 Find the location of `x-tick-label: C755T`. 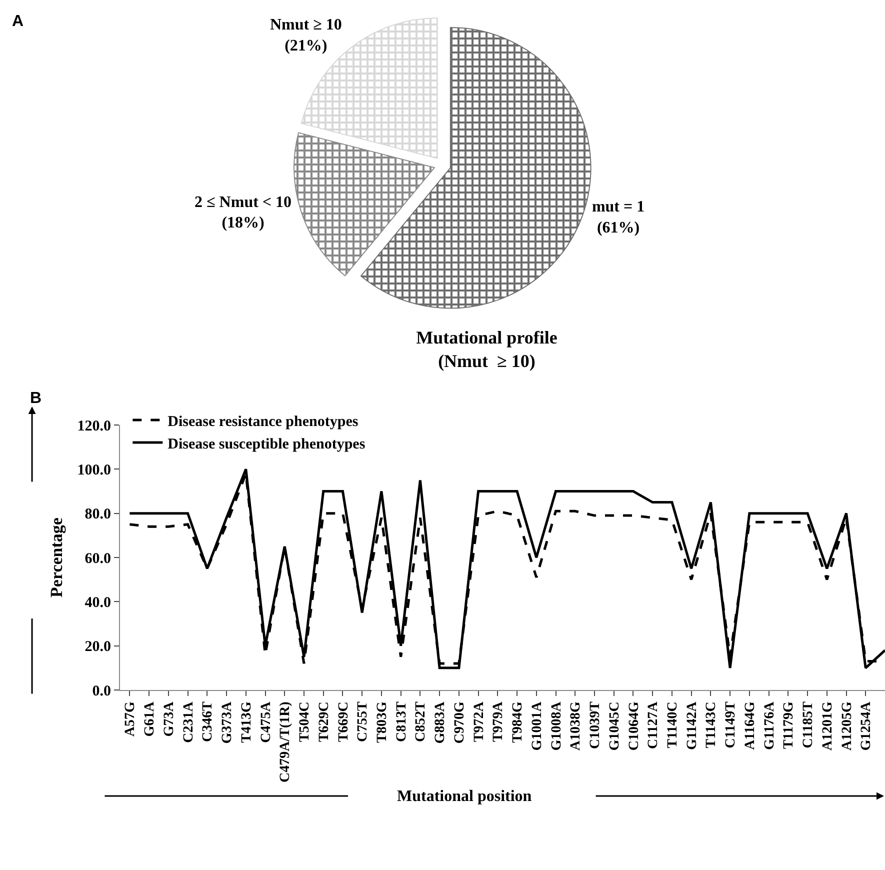

x-tick-label: C755T is located at coordinates (363, 721).